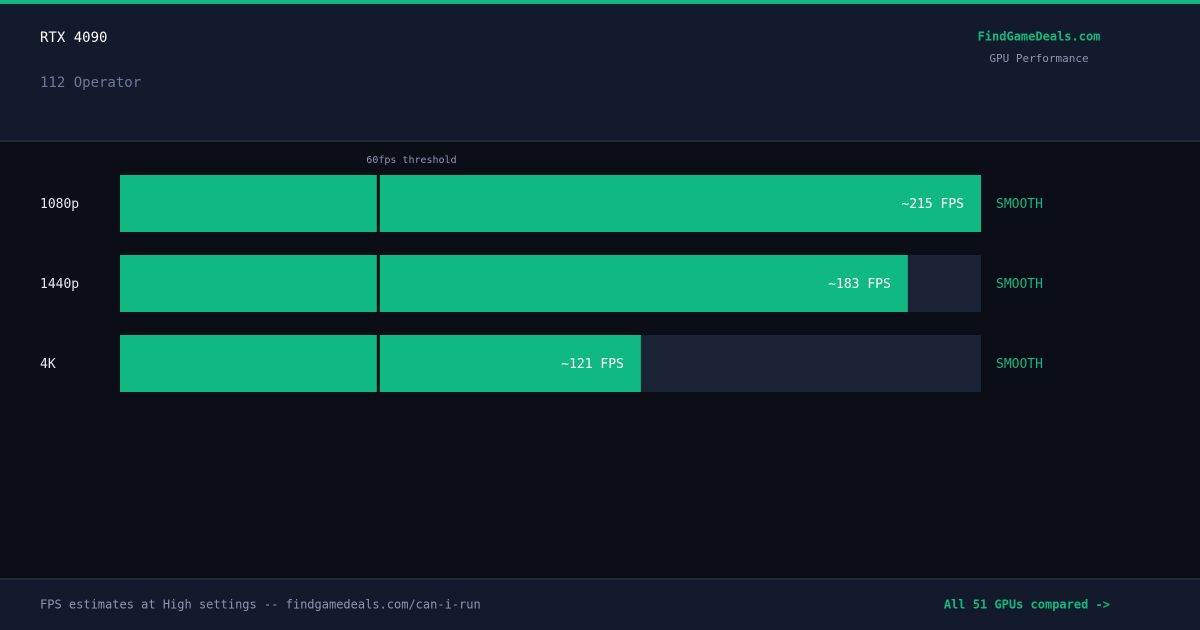 This screenshot has height=630, width=1200. I want to click on value-label: ~121 FPS, so click(592, 364).